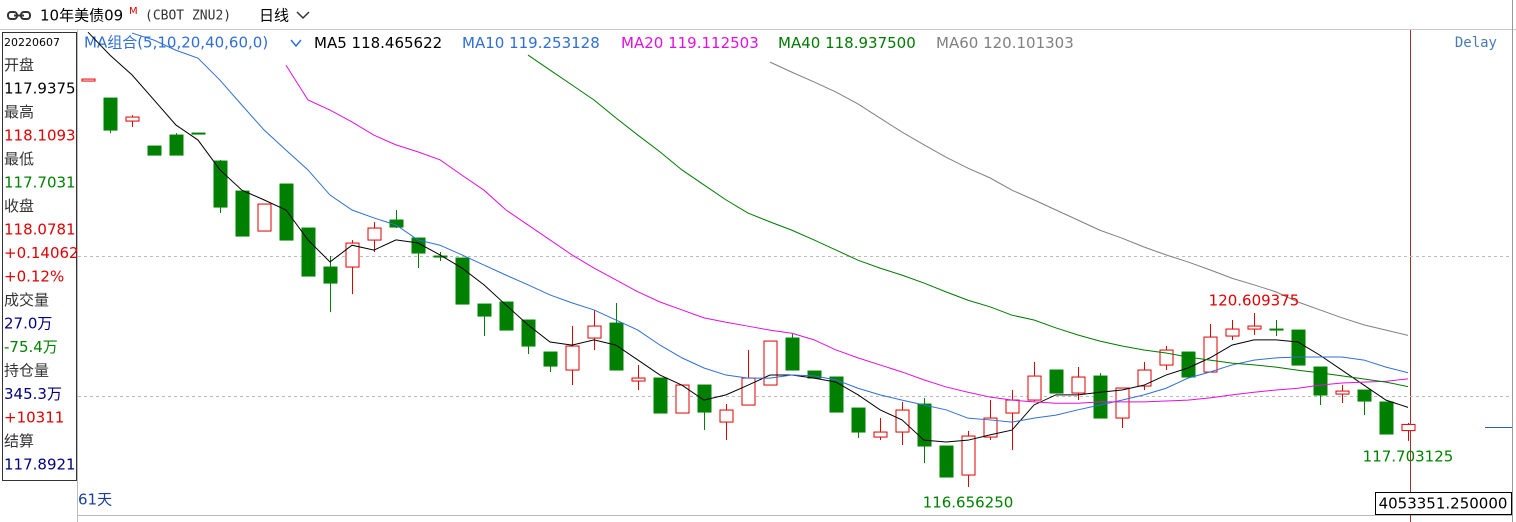 The image size is (1516, 522). What do you see at coordinates (188, 16) in the screenshot?
I see `symbol-code: (CBOT ZNU2)` at bounding box center [188, 16].